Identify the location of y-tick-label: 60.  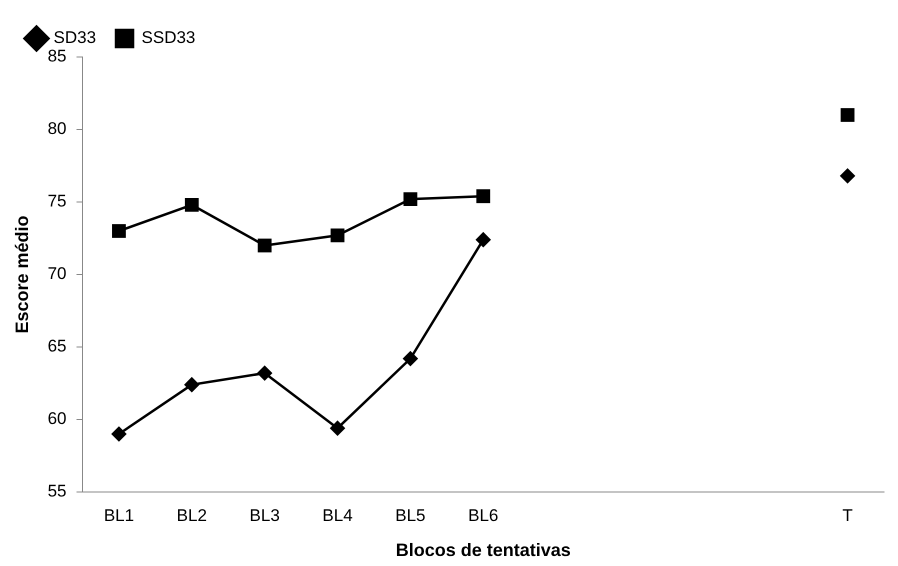
(57, 418).